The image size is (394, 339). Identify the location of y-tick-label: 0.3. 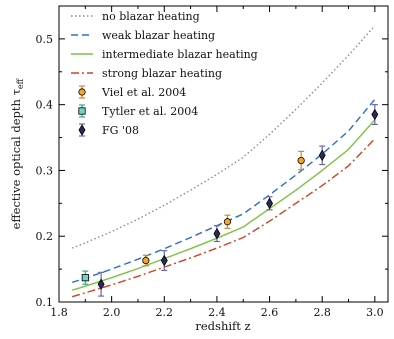
(45, 170).